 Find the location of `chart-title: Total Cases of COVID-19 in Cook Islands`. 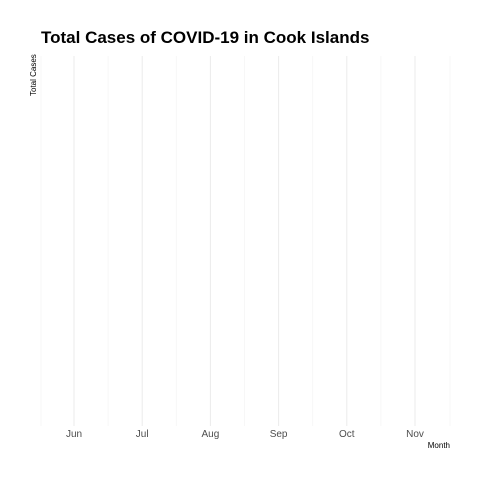

chart-title: Total Cases of COVID-19 in Cook Islands is located at coordinates (205, 37).